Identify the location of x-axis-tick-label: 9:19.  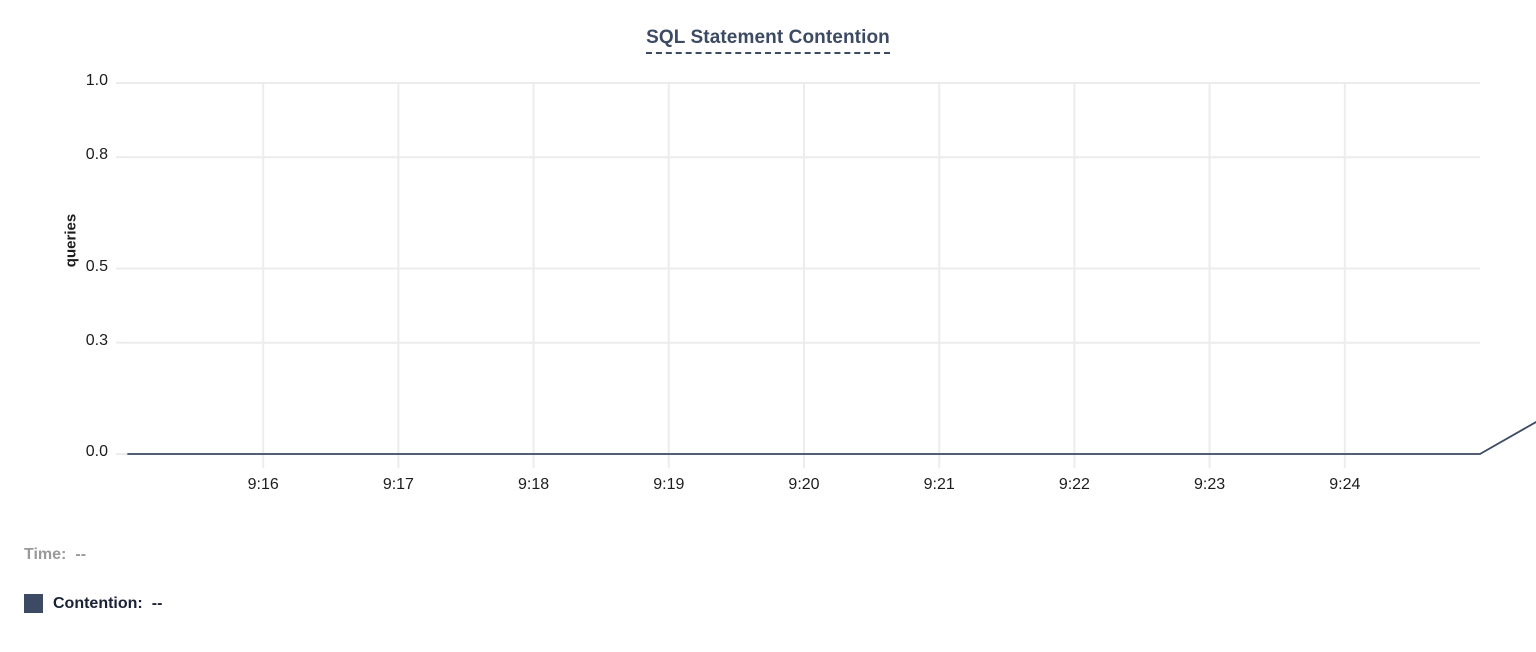
(669, 484).